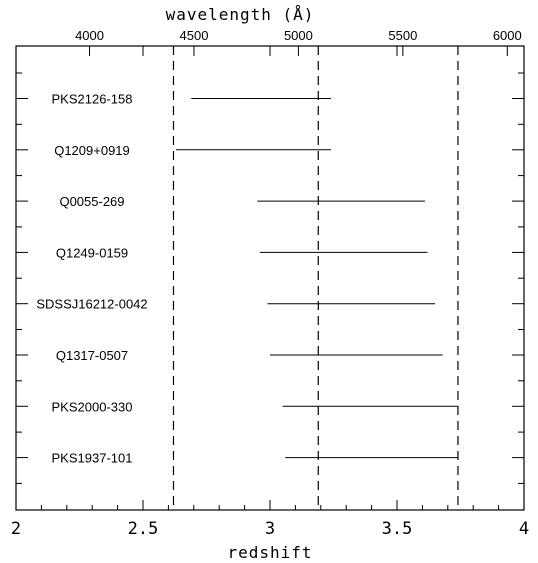 The image size is (538, 563). I want to click on category-label: PKS2126-158, so click(92, 99).